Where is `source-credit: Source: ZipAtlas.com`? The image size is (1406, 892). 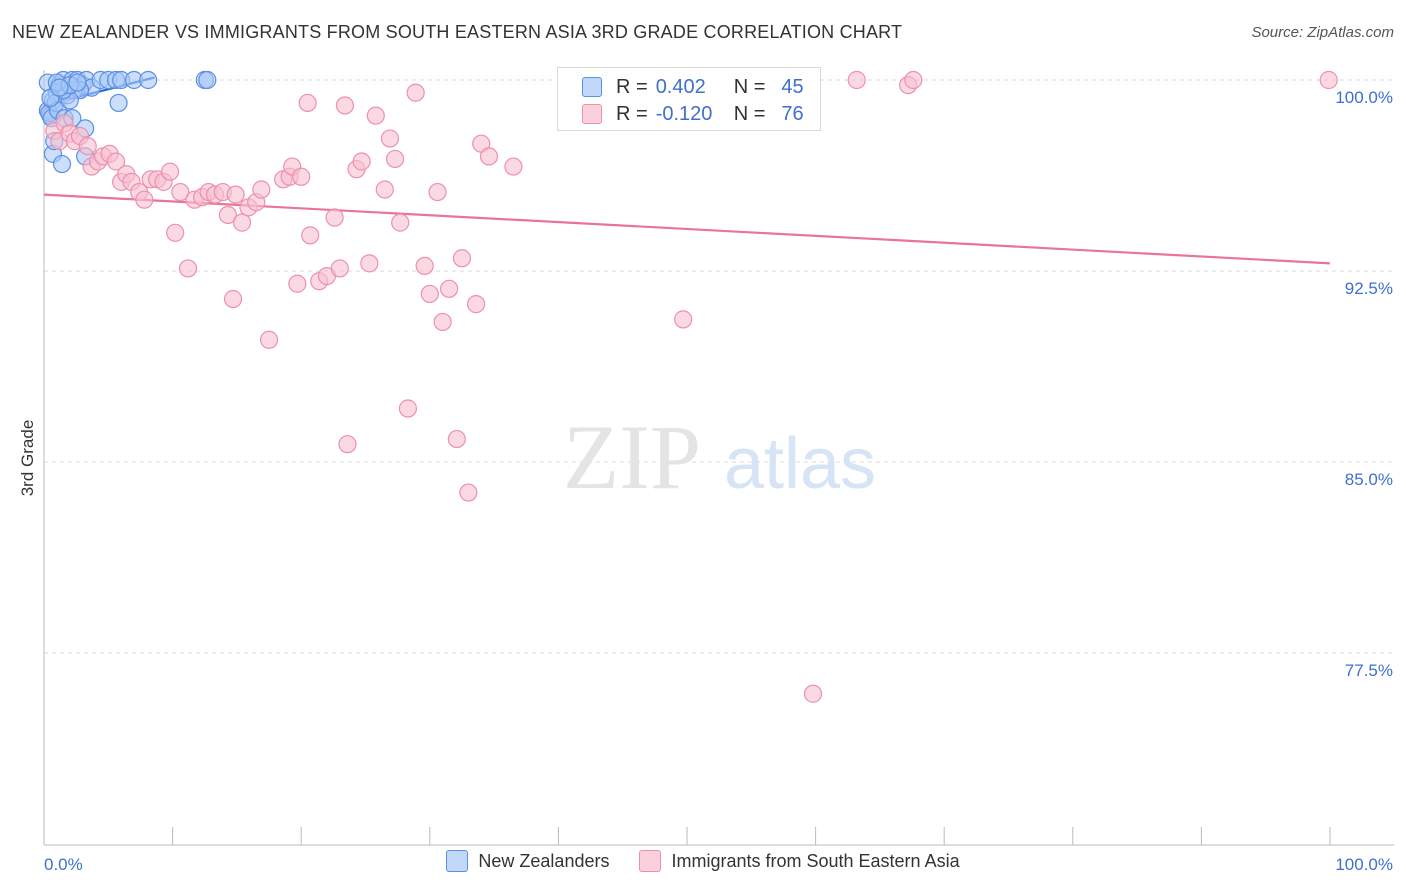
source-credit: Source: ZipAtlas.com is located at coordinates (1322, 32).